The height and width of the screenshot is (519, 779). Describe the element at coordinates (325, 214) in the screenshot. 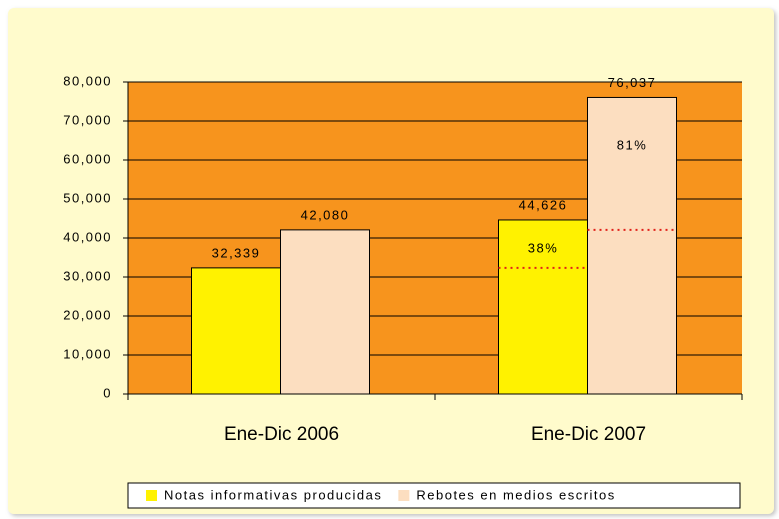

I see `value-label: 42,080` at that location.